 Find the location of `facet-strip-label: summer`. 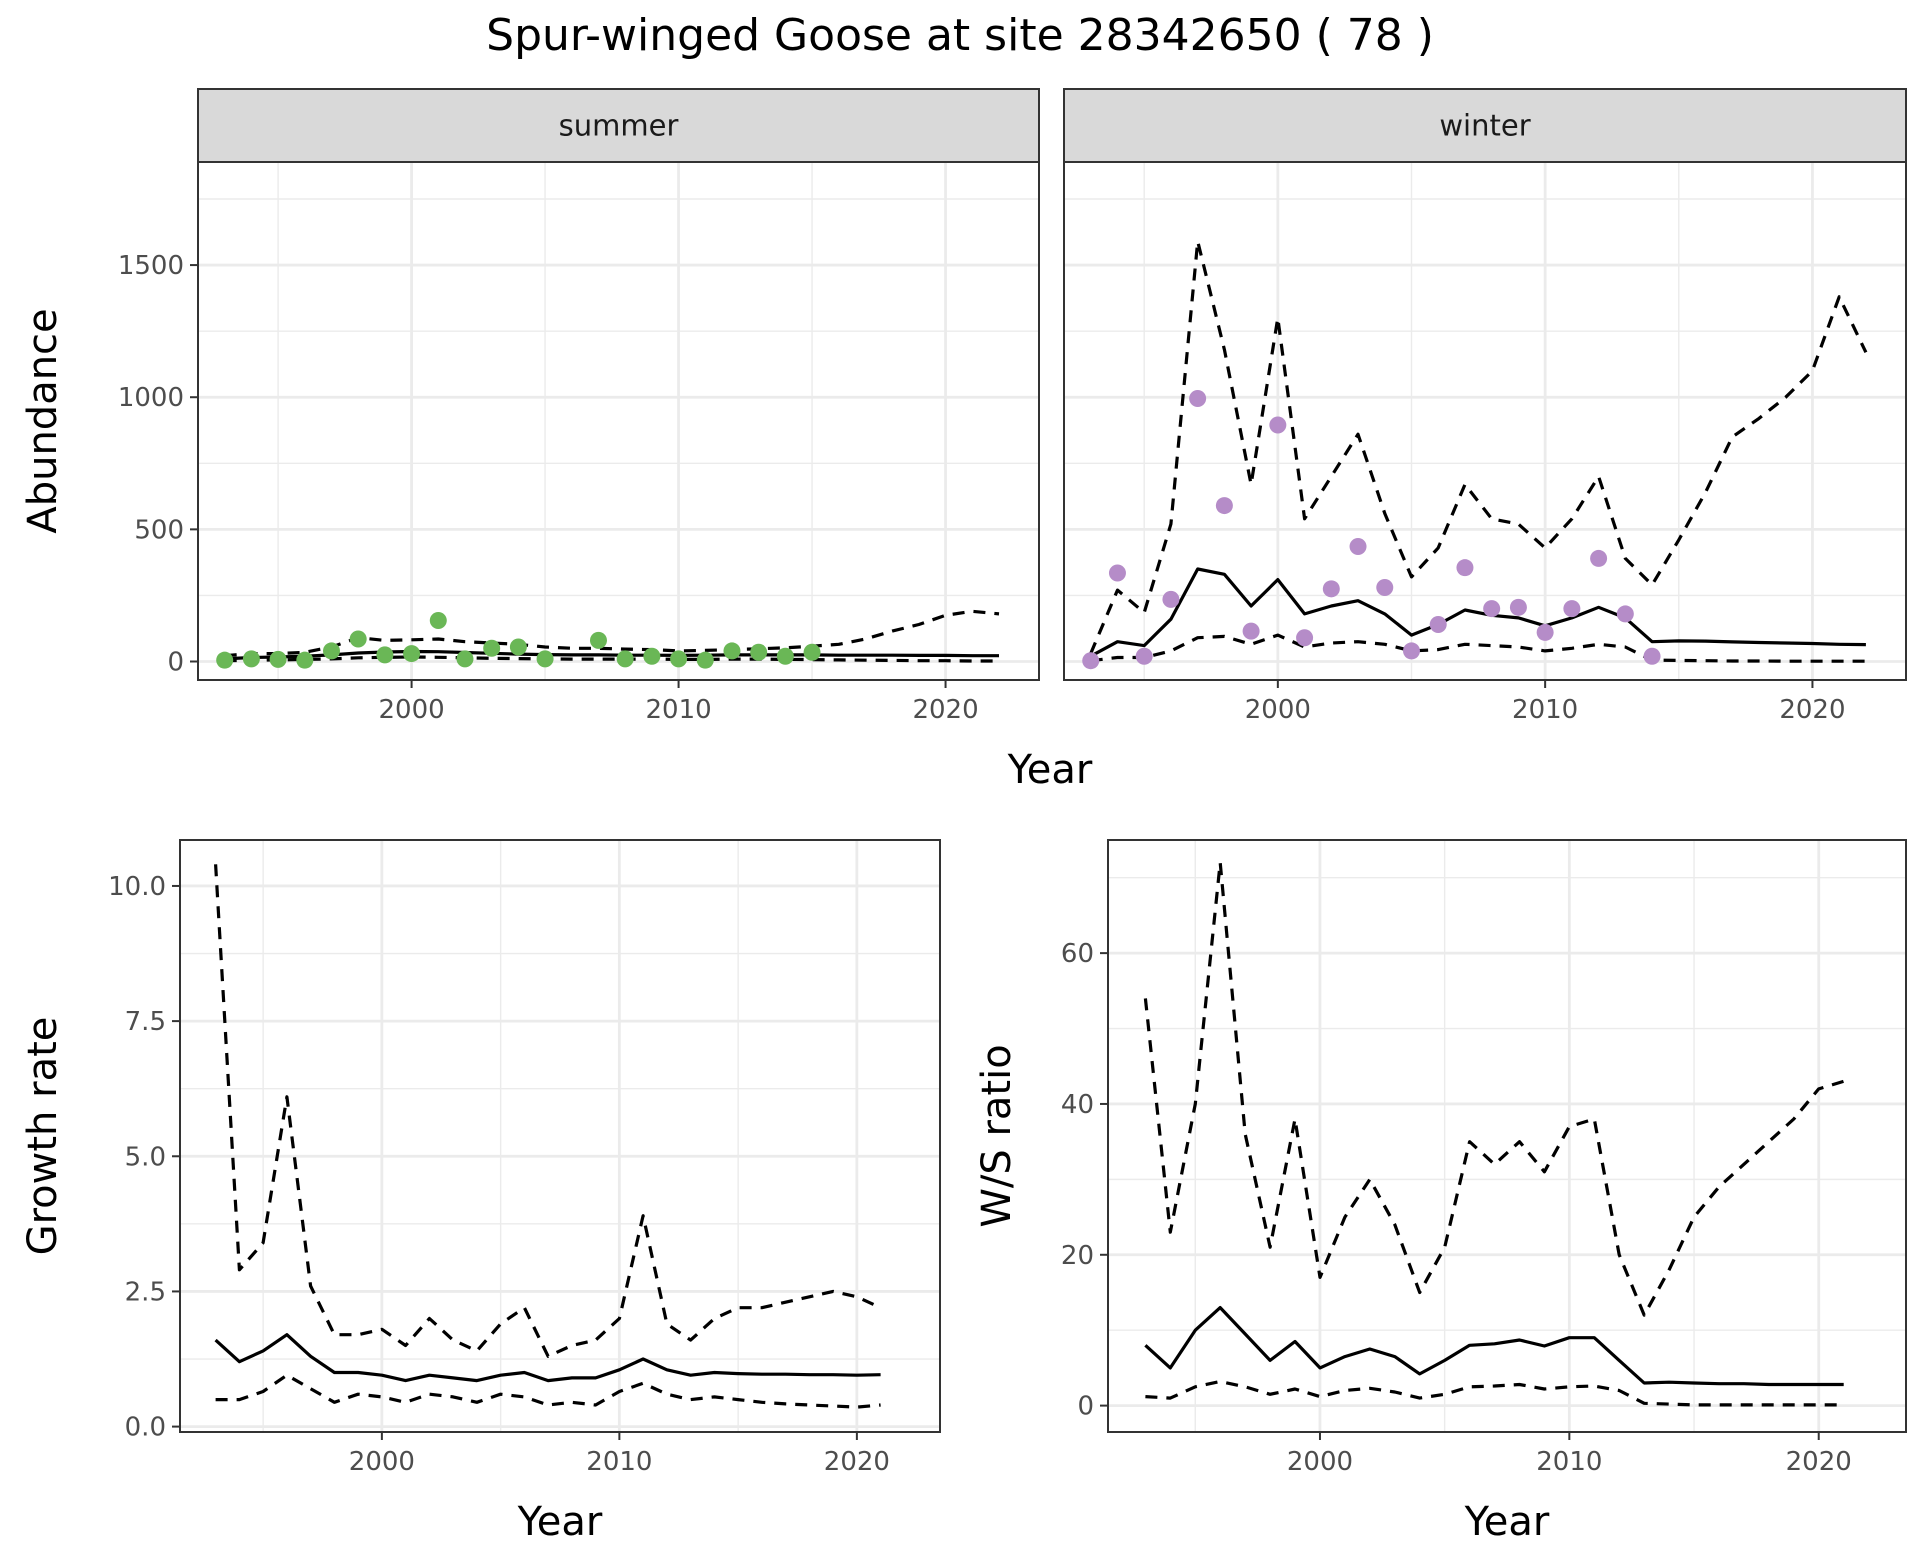

facet-strip-label: summer is located at coordinates (619, 126).